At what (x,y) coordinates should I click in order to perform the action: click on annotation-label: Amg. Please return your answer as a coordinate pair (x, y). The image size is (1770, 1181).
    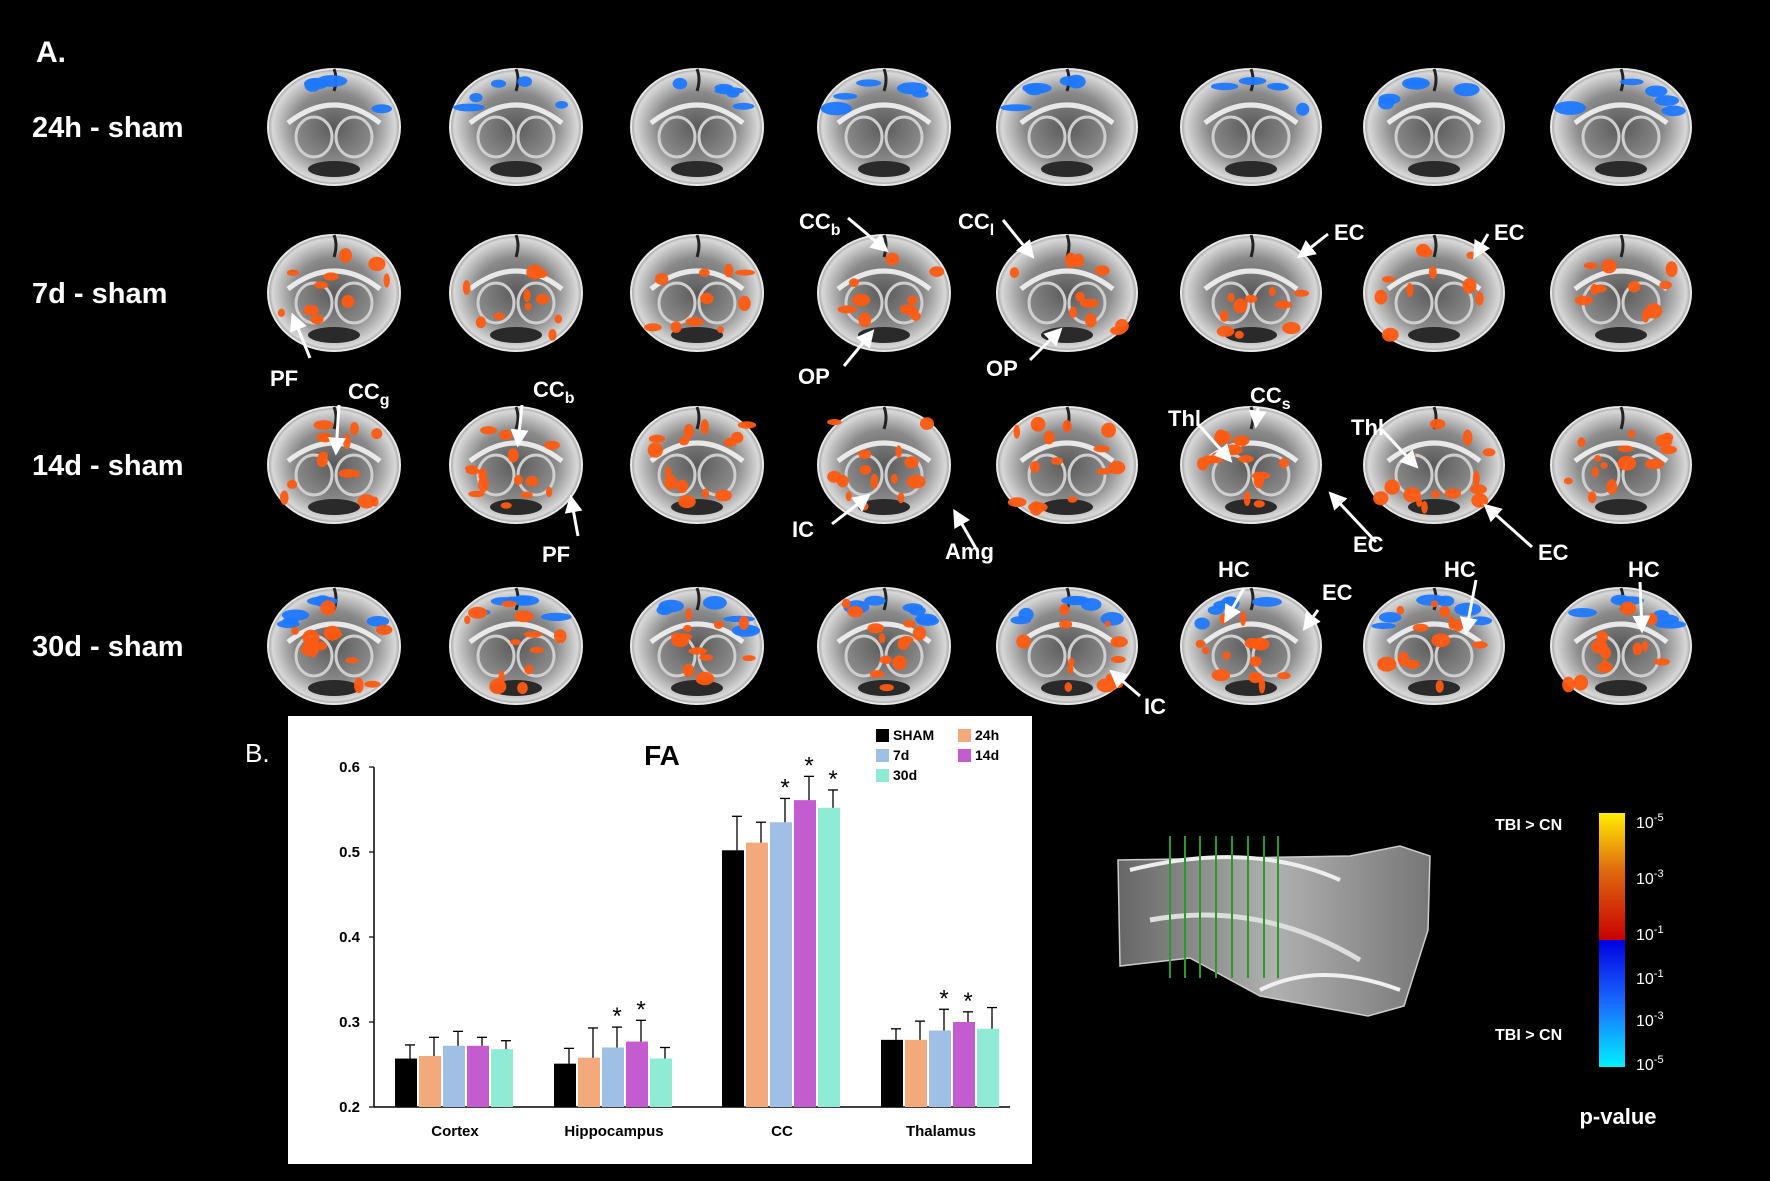
    Looking at the image, I should click on (969, 536).